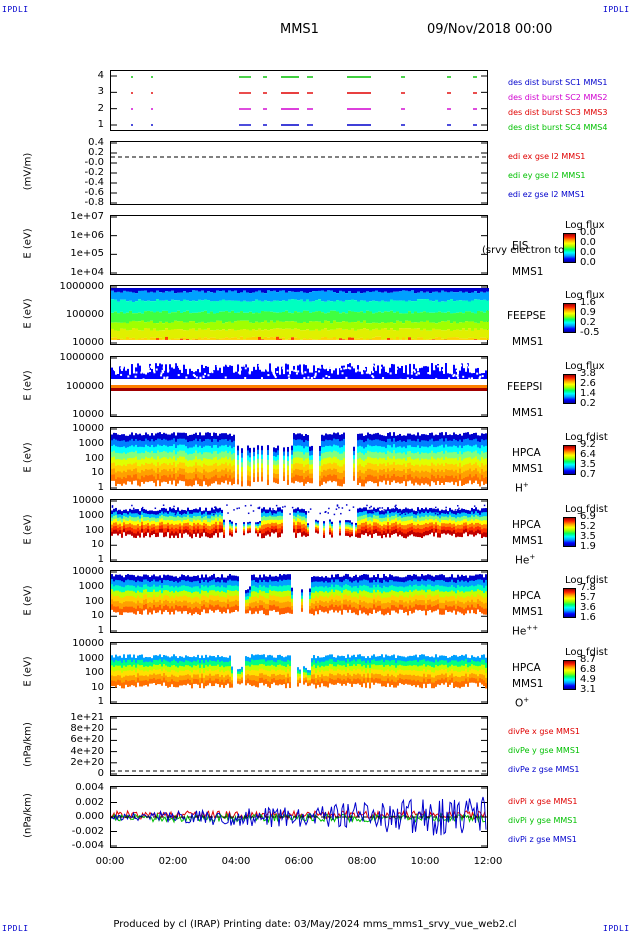  I want to click on y-tick-label: 1e+04, so click(87, 272).